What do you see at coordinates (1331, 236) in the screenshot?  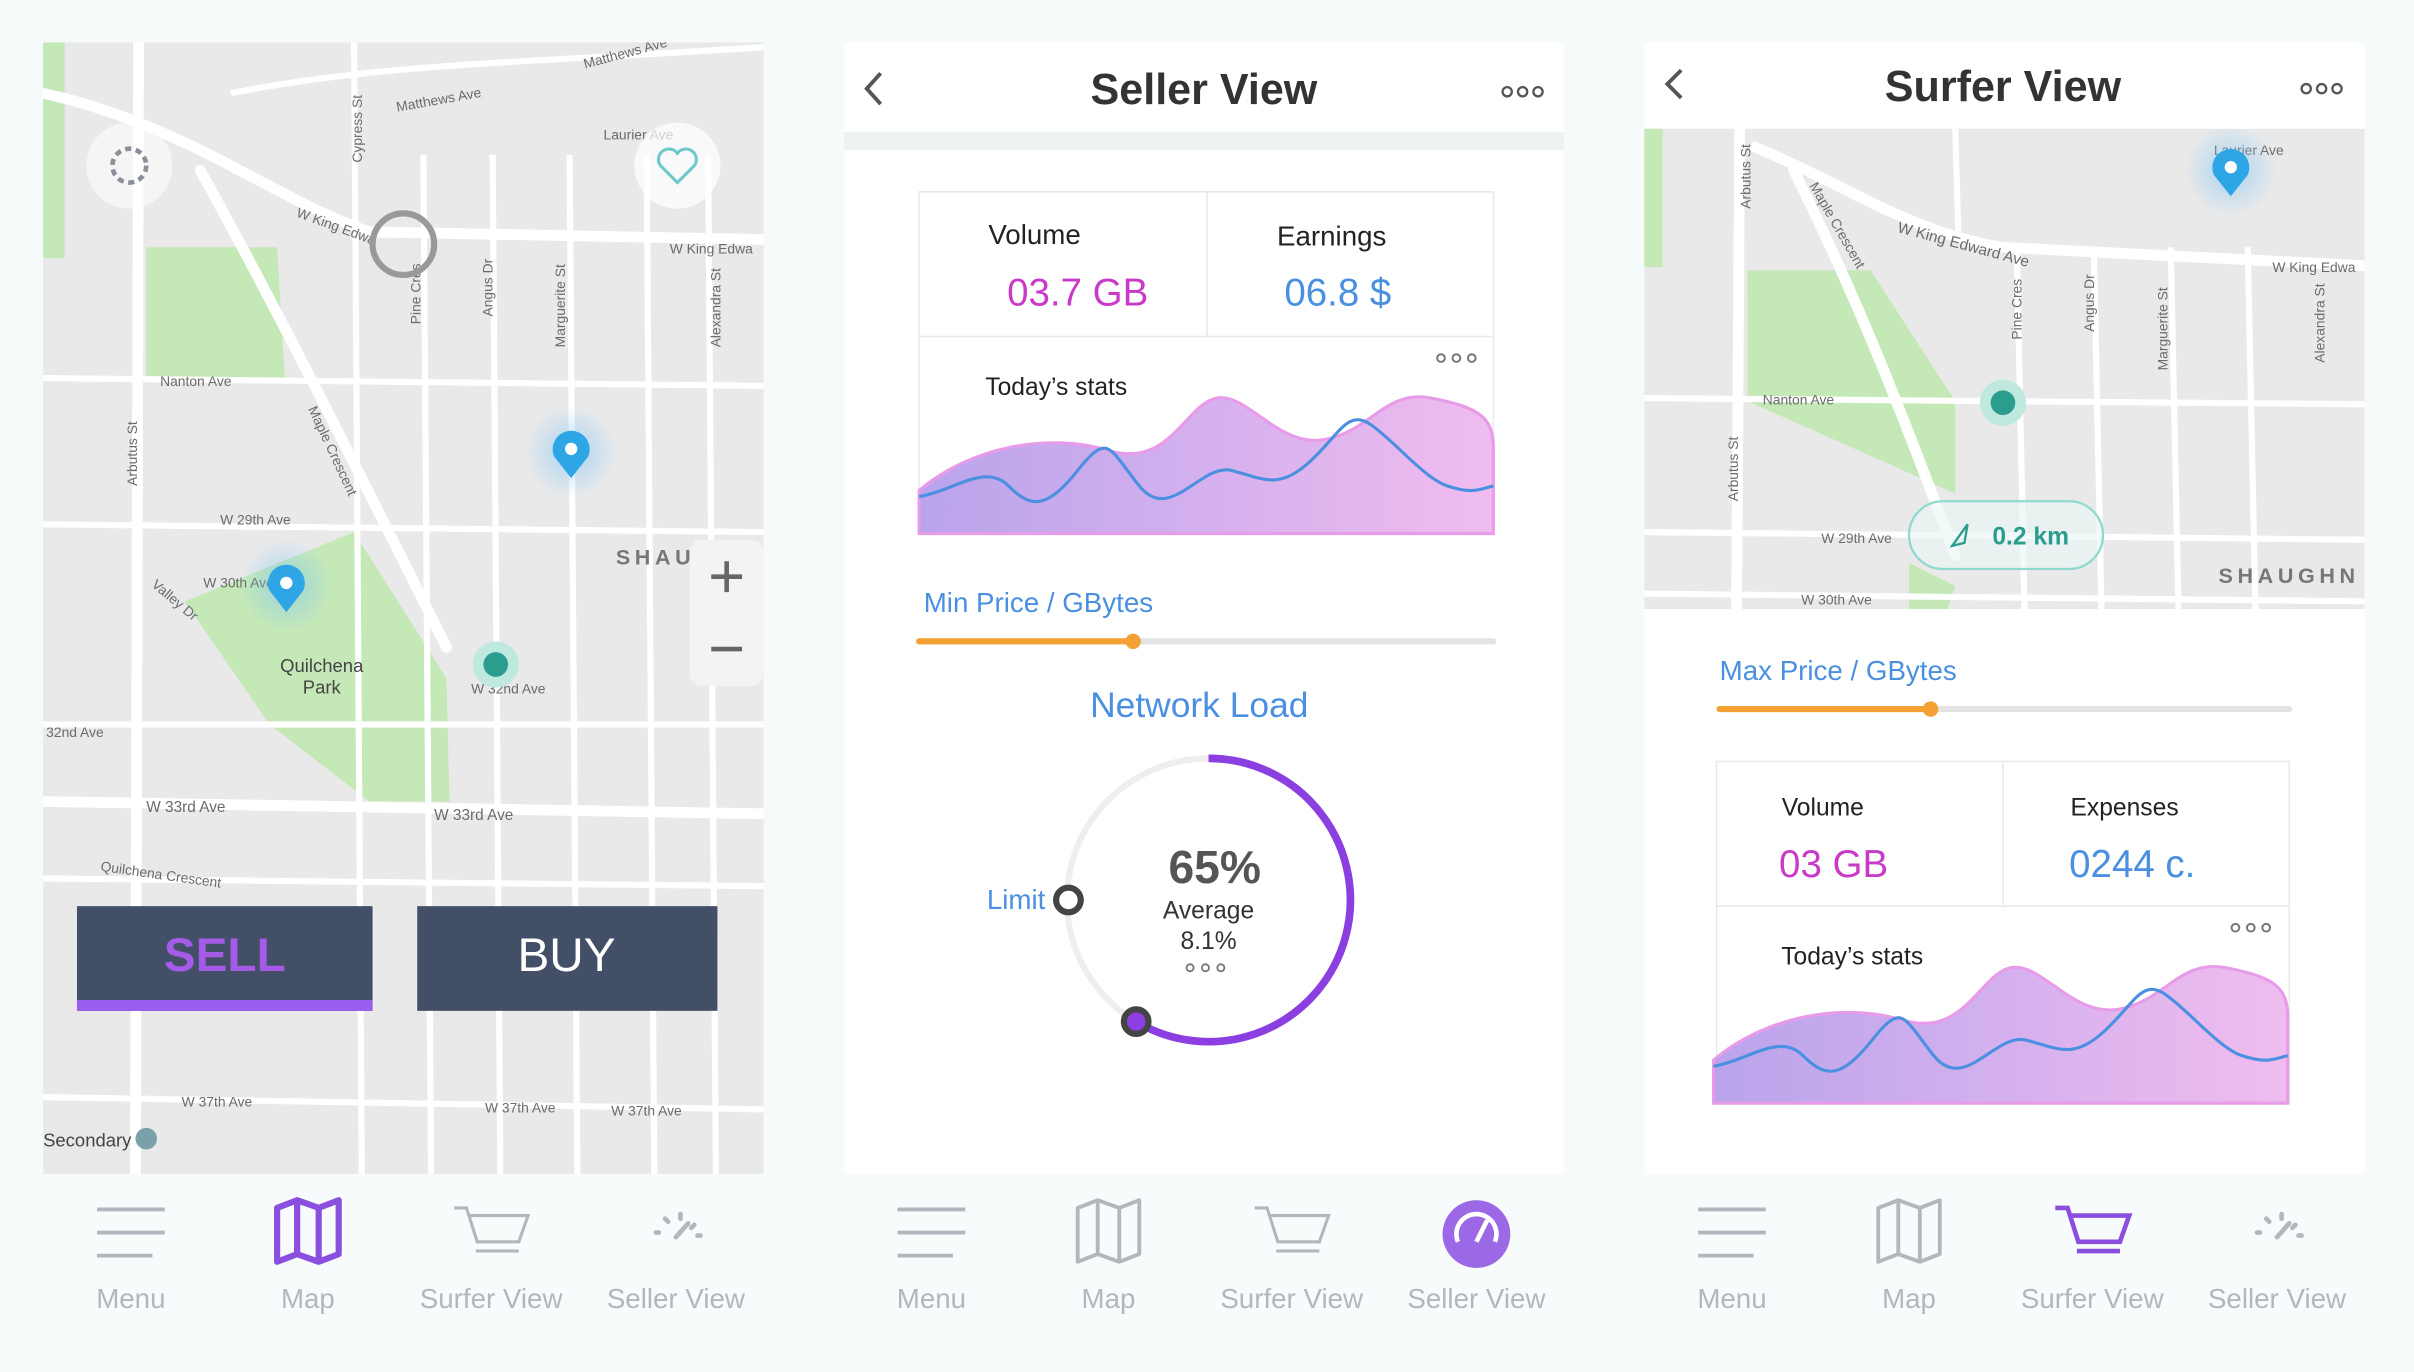 I see `earnings-label: Earnings` at bounding box center [1331, 236].